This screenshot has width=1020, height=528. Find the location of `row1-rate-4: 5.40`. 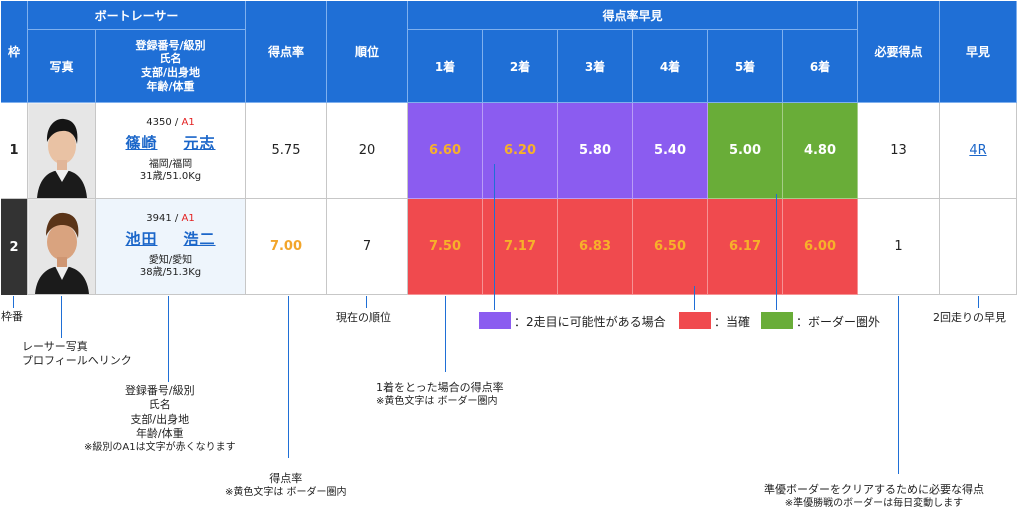

row1-rate-4: 5.40 is located at coordinates (670, 151).